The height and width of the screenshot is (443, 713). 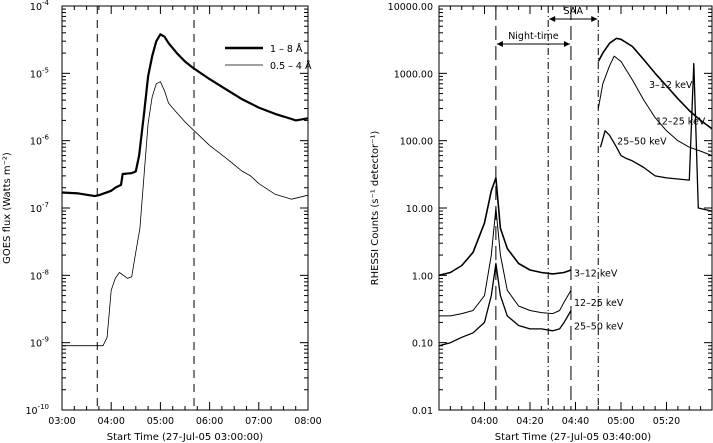 I want to click on rhessi-x-tick-label: 04:00, so click(x=484, y=421).